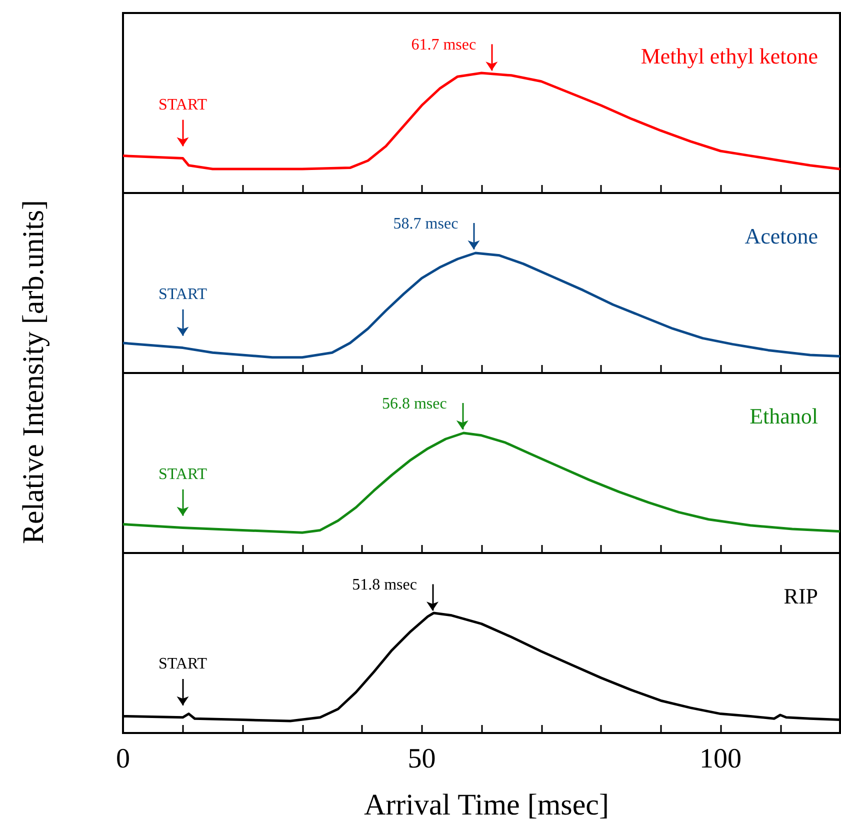 This screenshot has height=823, width=841. What do you see at coordinates (123, 759) in the screenshot?
I see `x-tick-label: 0` at bounding box center [123, 759].